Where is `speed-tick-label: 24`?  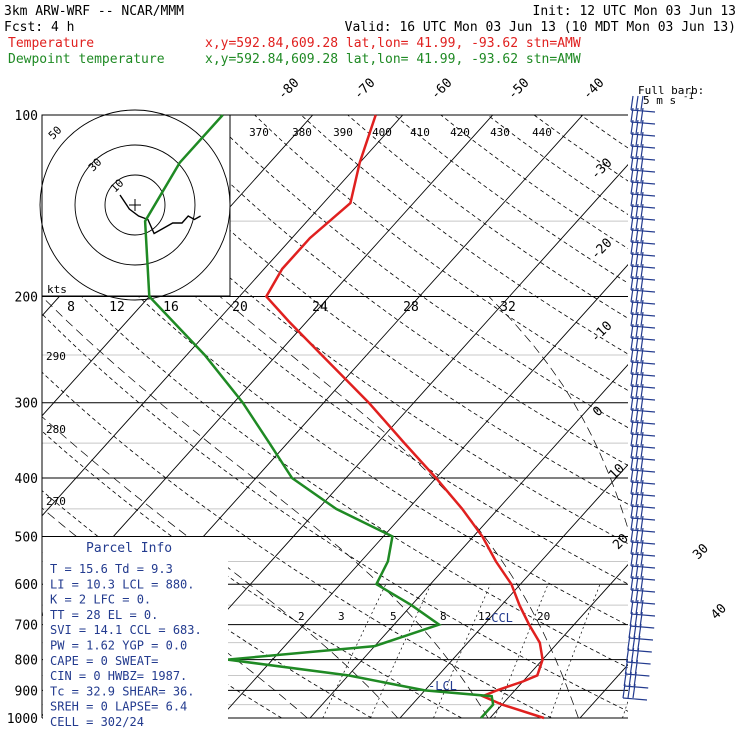
speed-tick-label: 24 is located at coordinates (320, 307).